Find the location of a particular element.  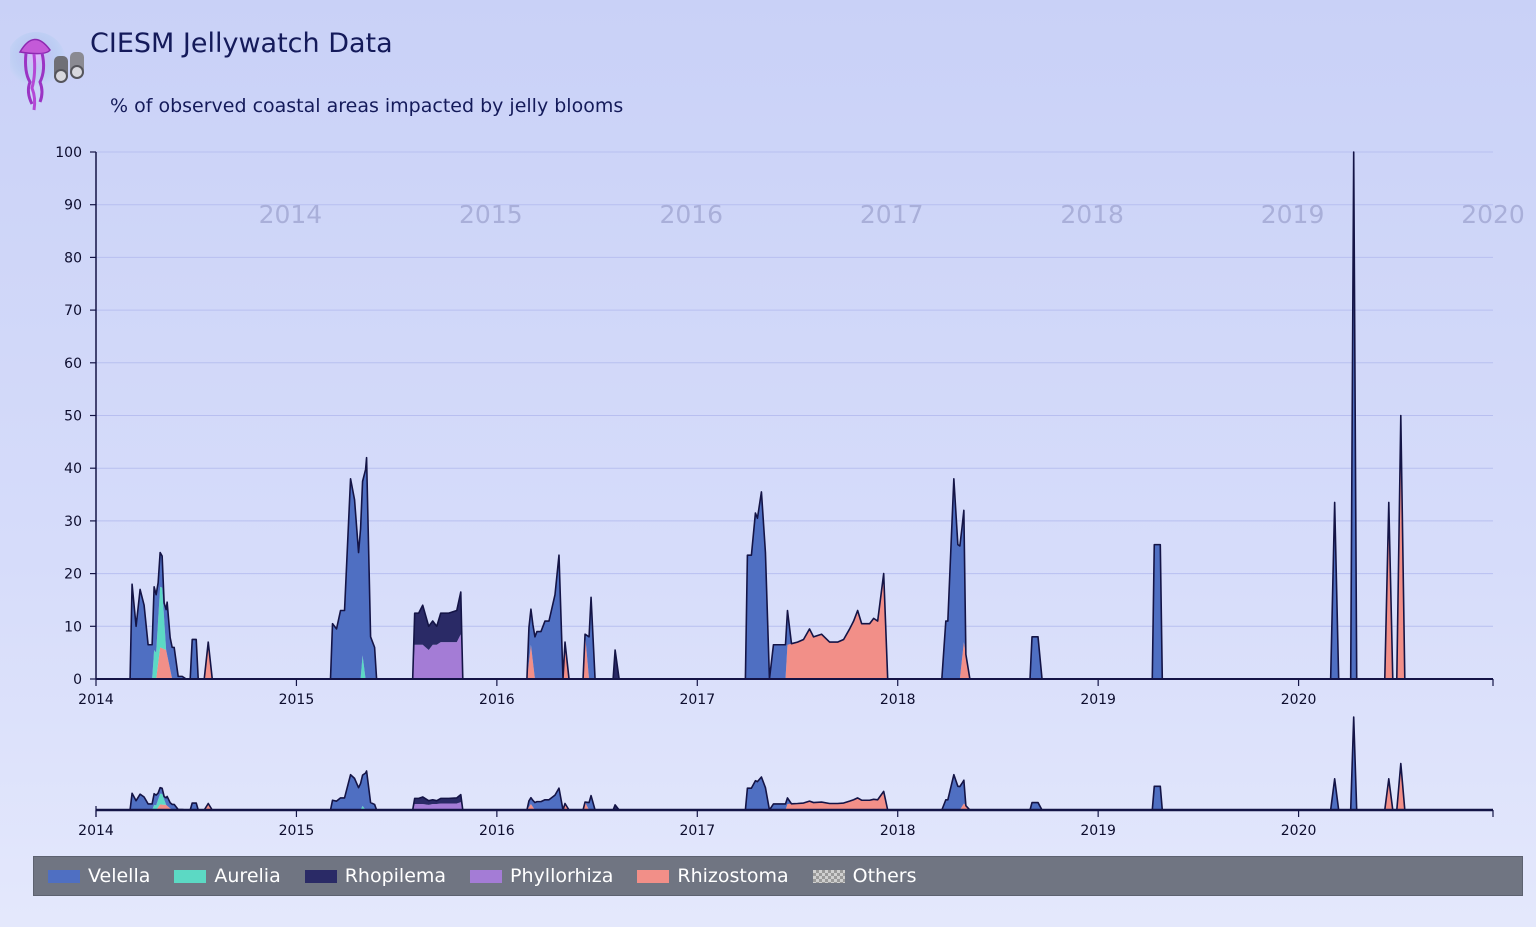

navigator-axis: 2014 2015 2016 2017 2018 2019 2020 is located at coordinates (786, 822).